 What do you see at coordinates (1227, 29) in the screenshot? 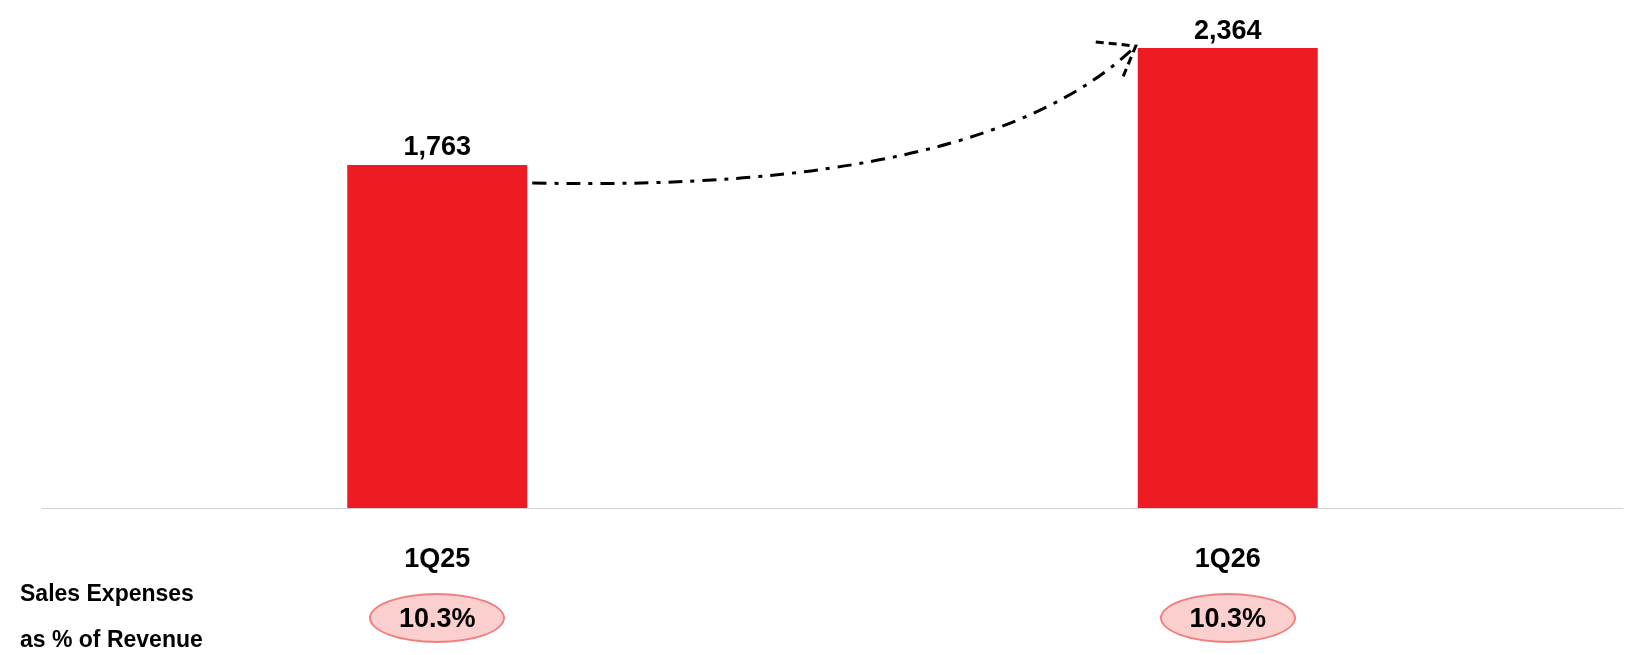
I see `data-label: 2,364` at bounding box center [1227, 29].